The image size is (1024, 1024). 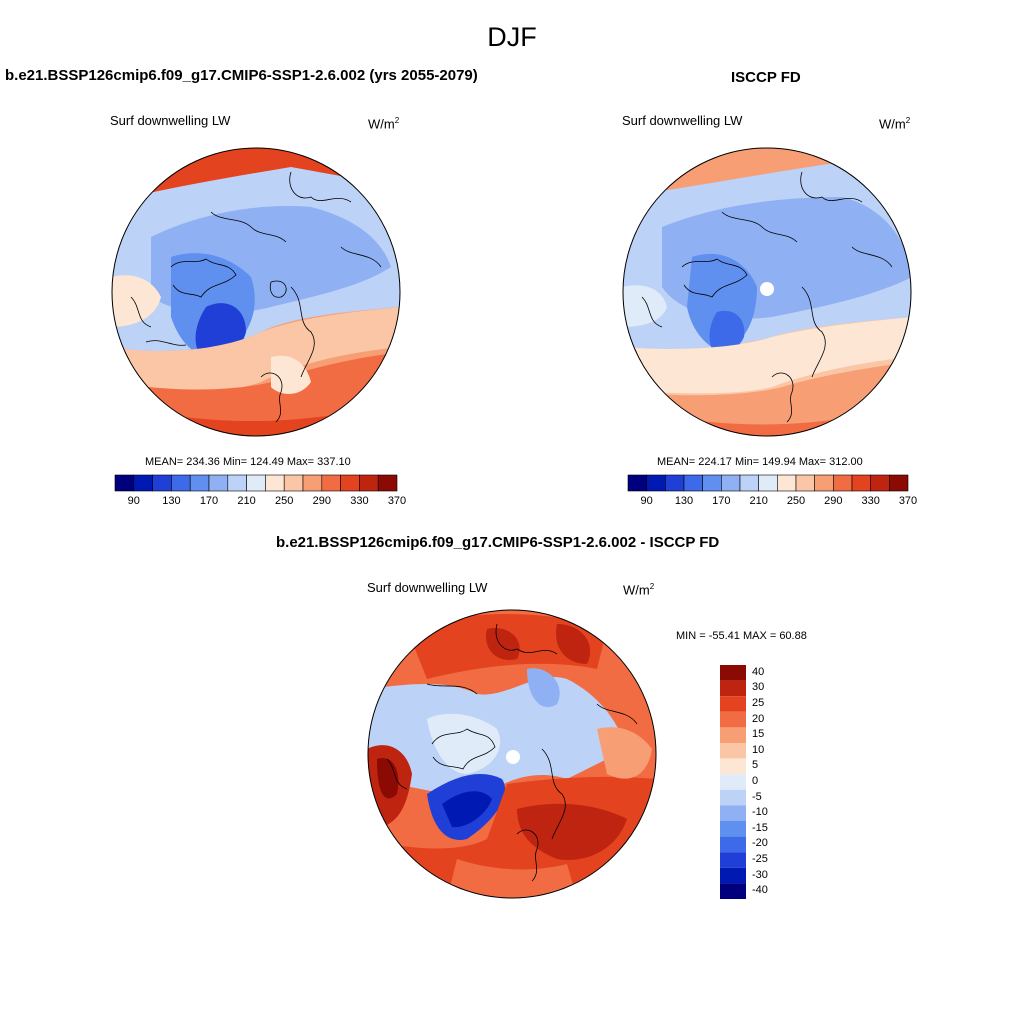 What do you see at coordinates (755, 765) in the screenshot?
I see `colorbar-tick-label: 5` at bounding box center [755, 765].